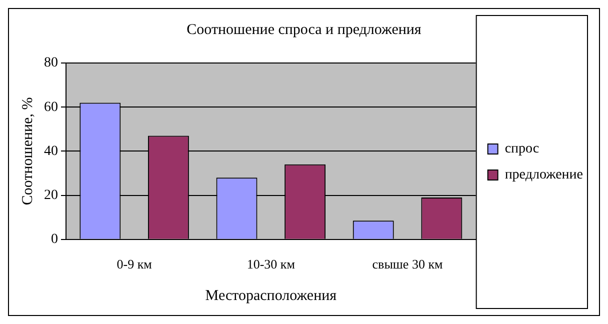  What do you see at coordinates (271, 296) in the screenshot?
I see `x-axis-title: Месторасположения` at bounding box center [271, 296].